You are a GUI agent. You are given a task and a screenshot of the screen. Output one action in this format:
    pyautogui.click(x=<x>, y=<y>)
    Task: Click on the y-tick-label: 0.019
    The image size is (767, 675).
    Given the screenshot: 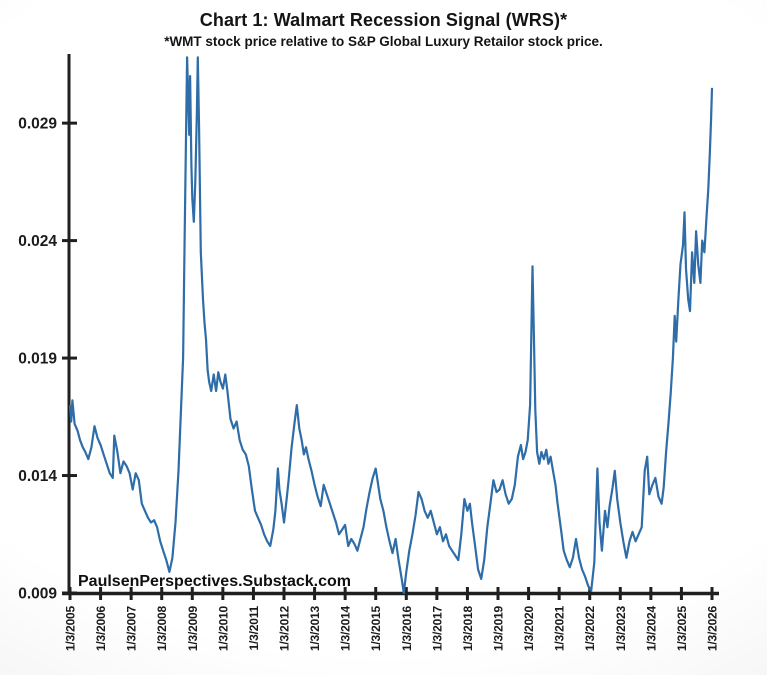 What is the action you would take?
    pyautogui.click(x=37, y=359)
    